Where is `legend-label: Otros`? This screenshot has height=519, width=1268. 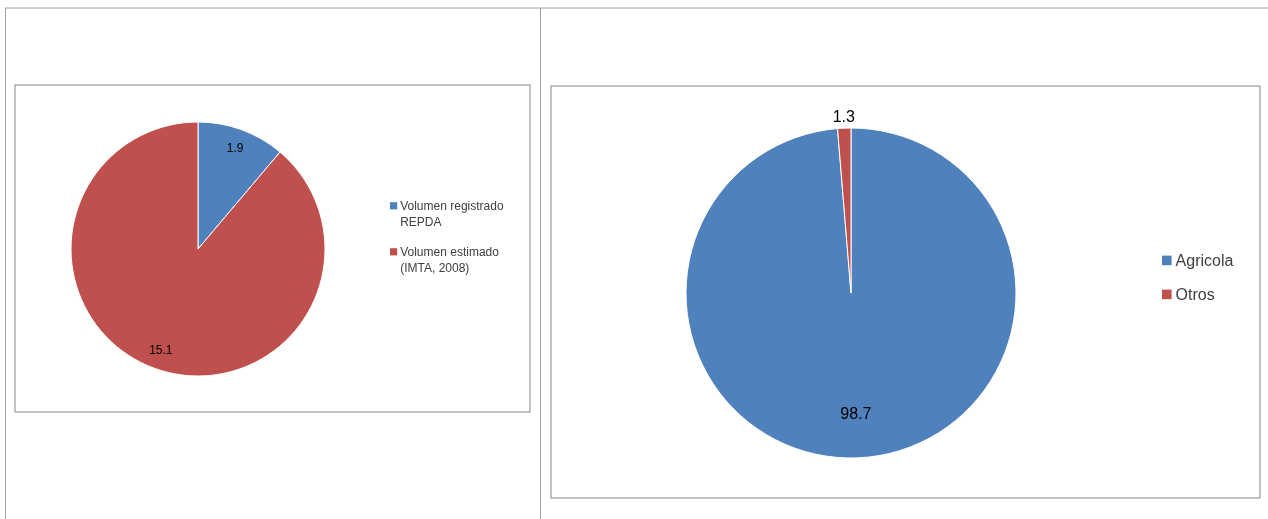
legend-label: Otros is located at coordinates (1195, 294).